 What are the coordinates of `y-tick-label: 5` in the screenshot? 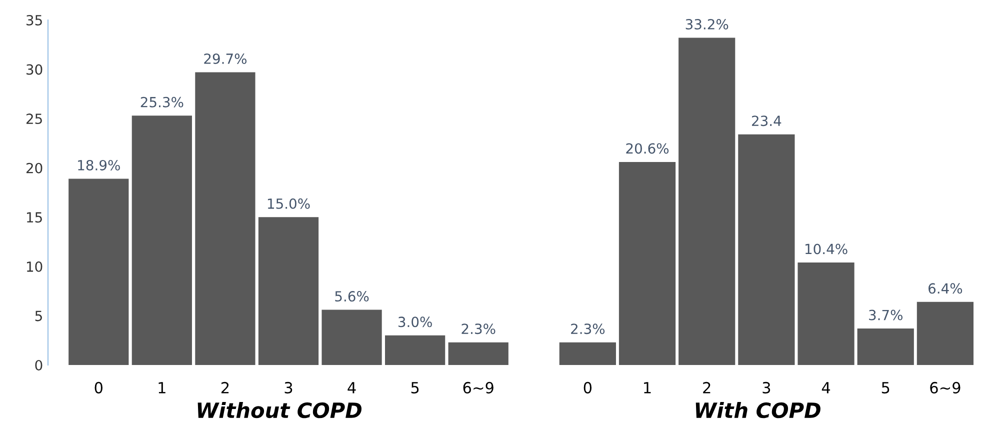 It's located at (38, 316).